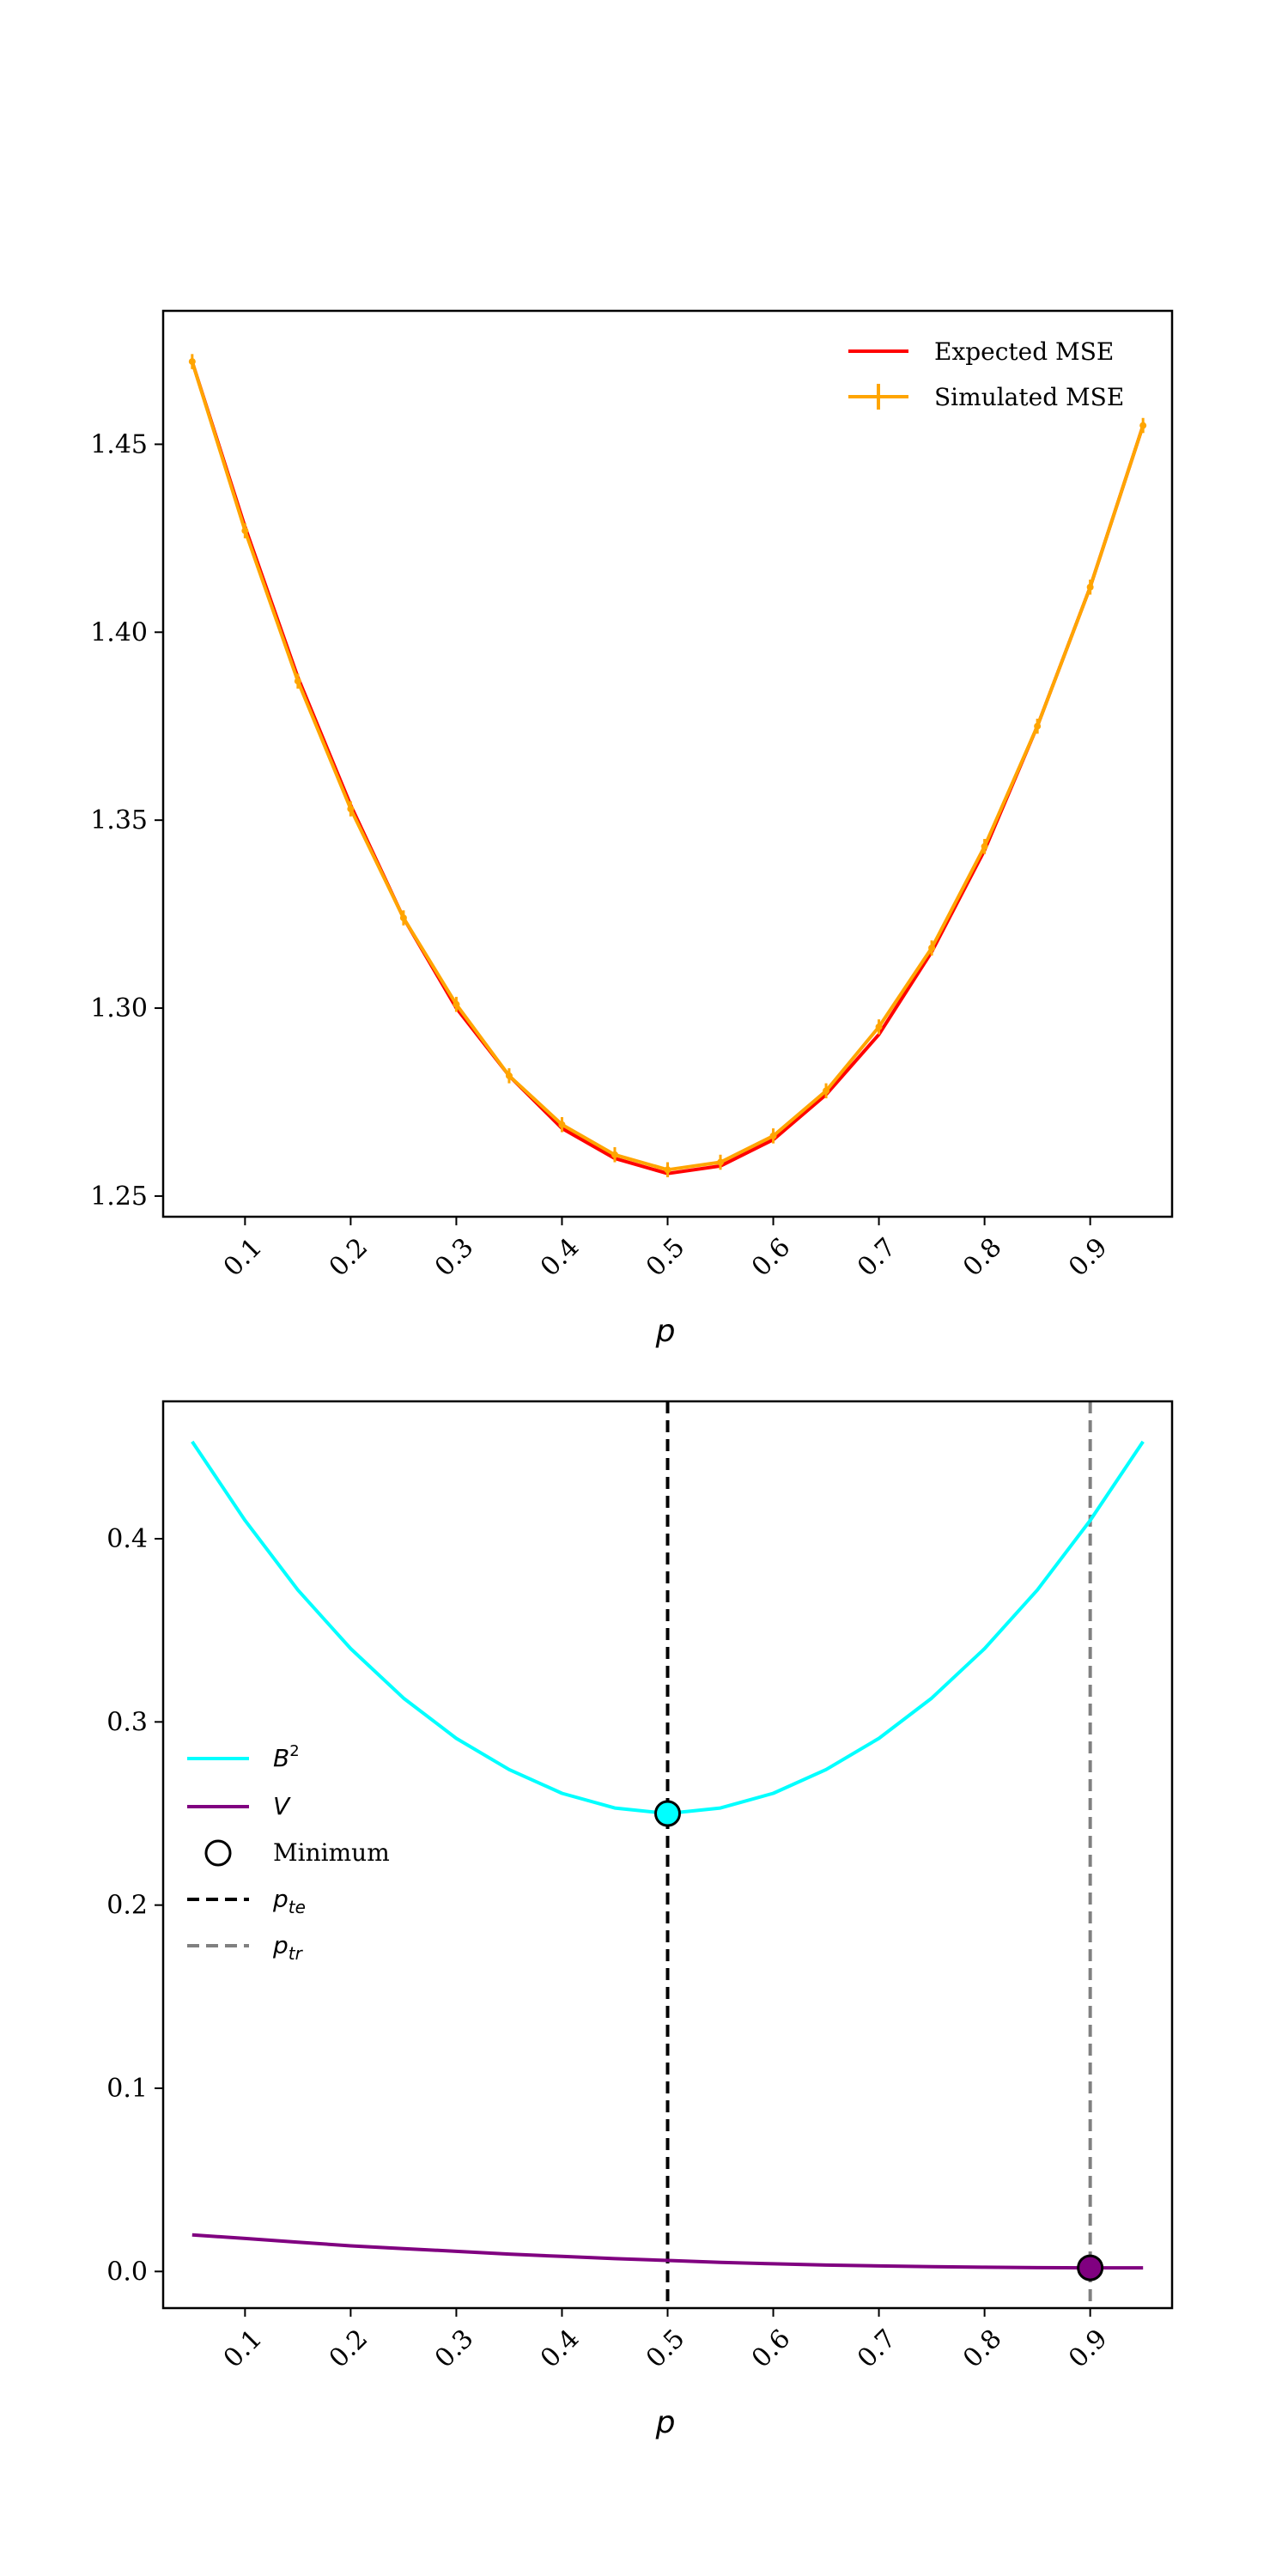 Image resolution: width=1288 pixels, height=2576 pixels. I want to click on legend-label-minimum: Minimum, so click(332, 1852).